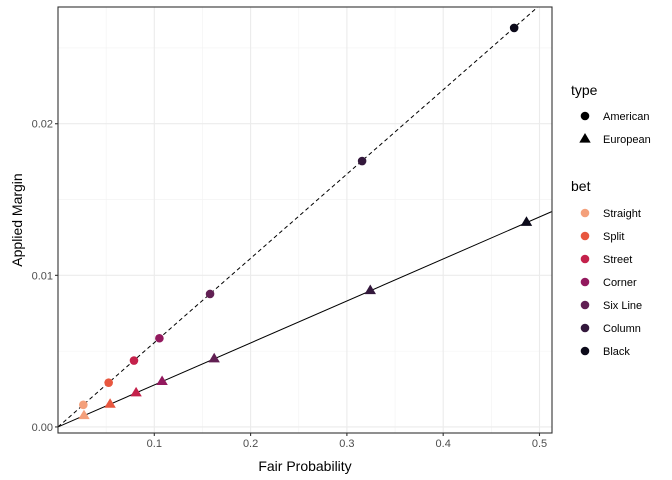 Image resolution: width=672 pixels, height=480 pixels. I want to click on point-european-straight, so click(84, 414).